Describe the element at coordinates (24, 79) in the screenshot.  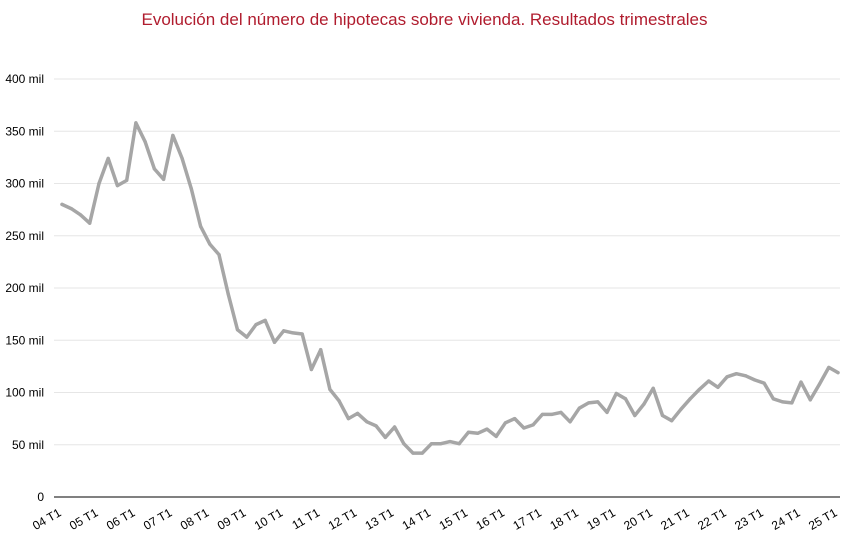
I see `y-tick-label: 400 mil` at that location.